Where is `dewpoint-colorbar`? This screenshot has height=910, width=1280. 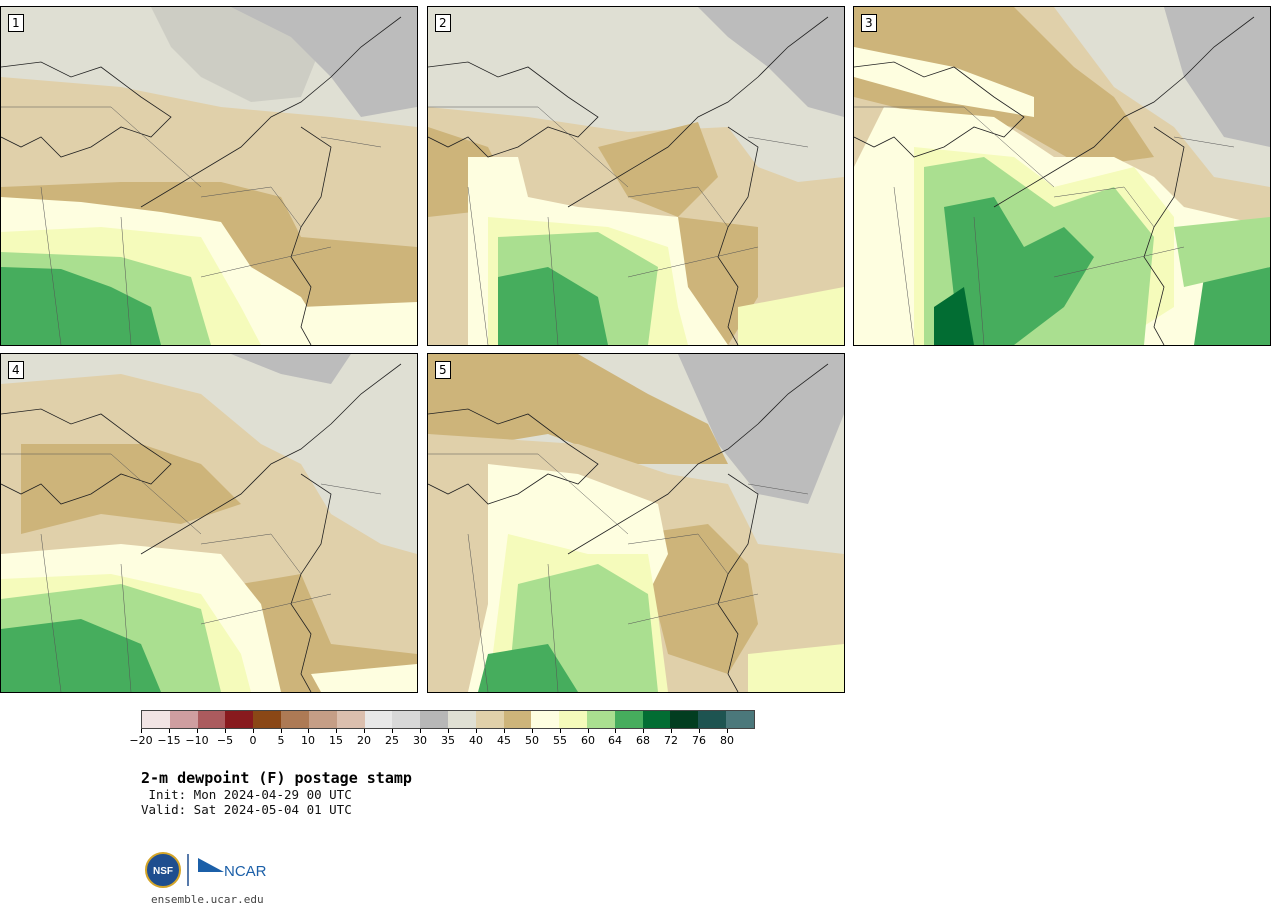 dewpoint-colorbar is located at coordinates (448, 719).